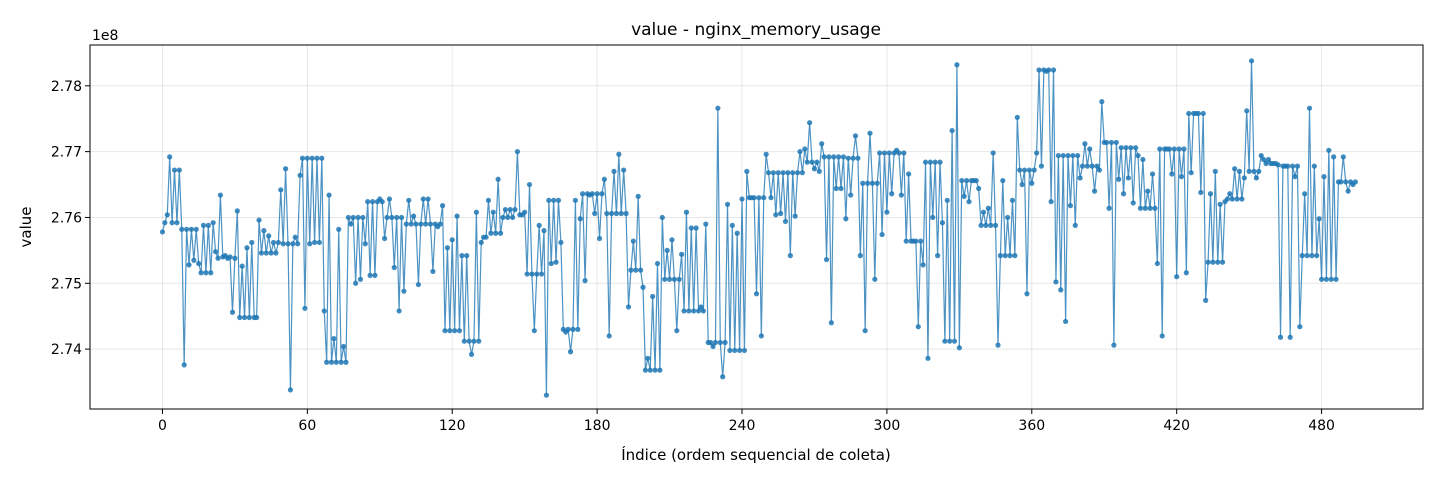  I want to click on x-tick-label: 420, so click(1176, 426).